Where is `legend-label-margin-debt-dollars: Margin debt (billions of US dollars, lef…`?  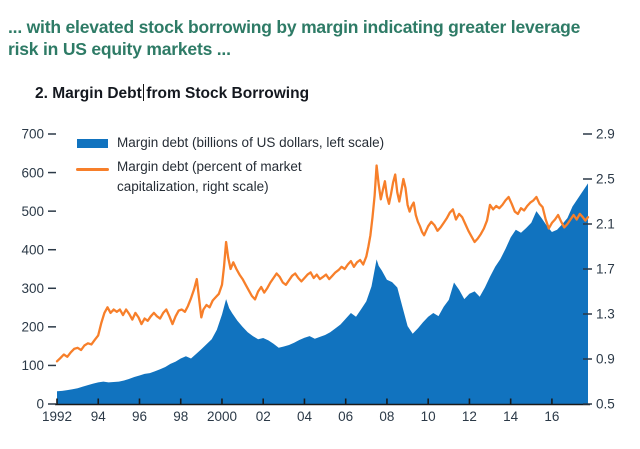
legend-label-margin-debt-dollars: Margin debt (billions of US dollars, lef… is located at coordinates (251, 142).